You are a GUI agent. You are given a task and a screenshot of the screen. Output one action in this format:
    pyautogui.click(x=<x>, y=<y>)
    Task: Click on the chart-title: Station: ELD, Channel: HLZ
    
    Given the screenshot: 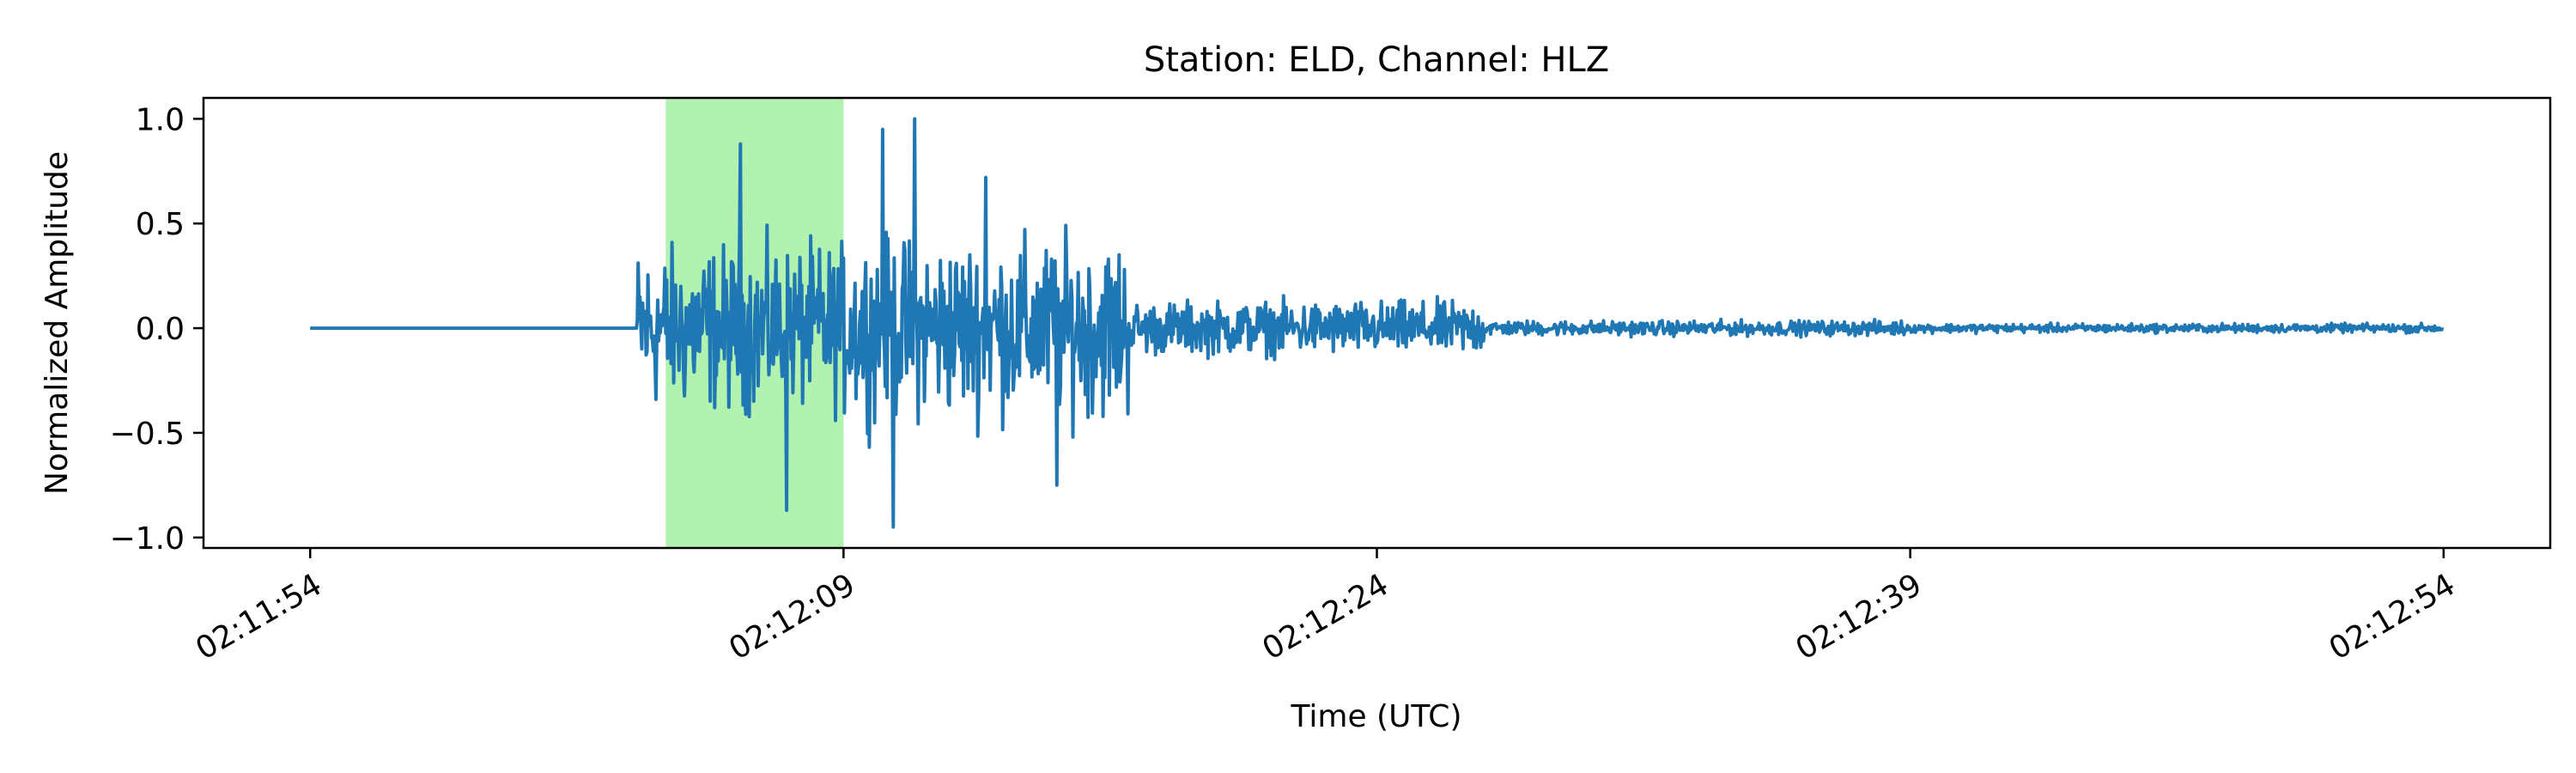 What is the action you would take?
    pyautogui.click(x=1376, y=60)
    